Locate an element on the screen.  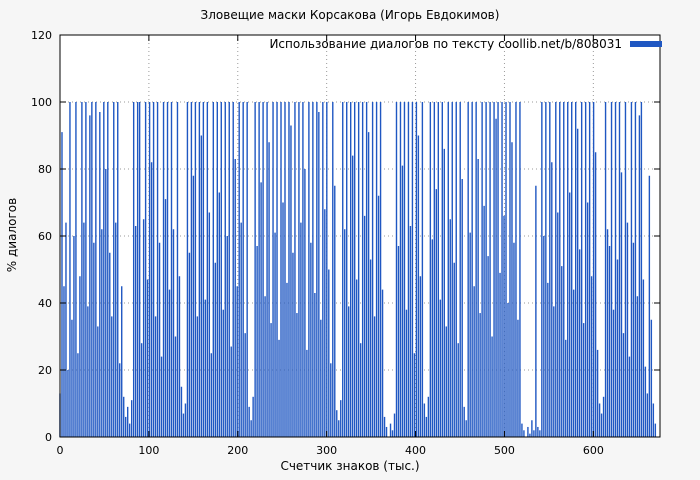
y-tick-label: 120 is located at coordinates (41, 35).